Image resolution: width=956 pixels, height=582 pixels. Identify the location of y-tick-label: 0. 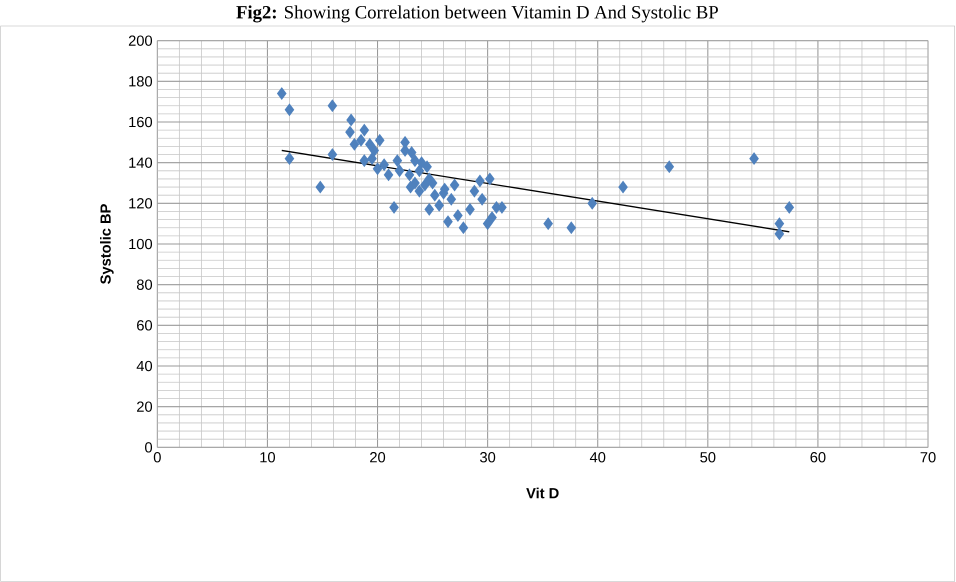
(148, 447).